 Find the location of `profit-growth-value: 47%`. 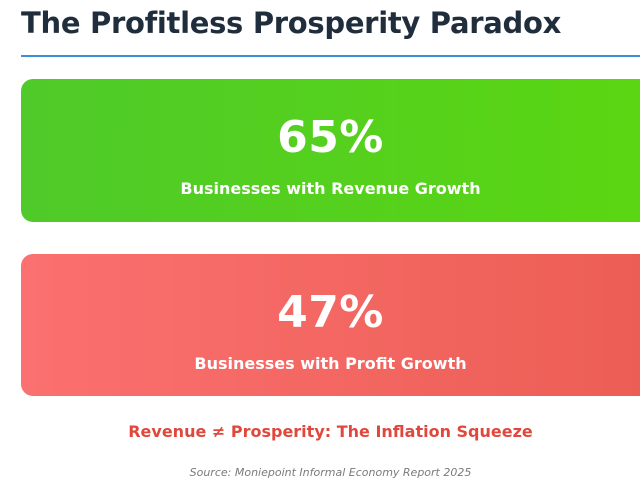

profit-growth-value: 47% is located at coordinates (330, 312).